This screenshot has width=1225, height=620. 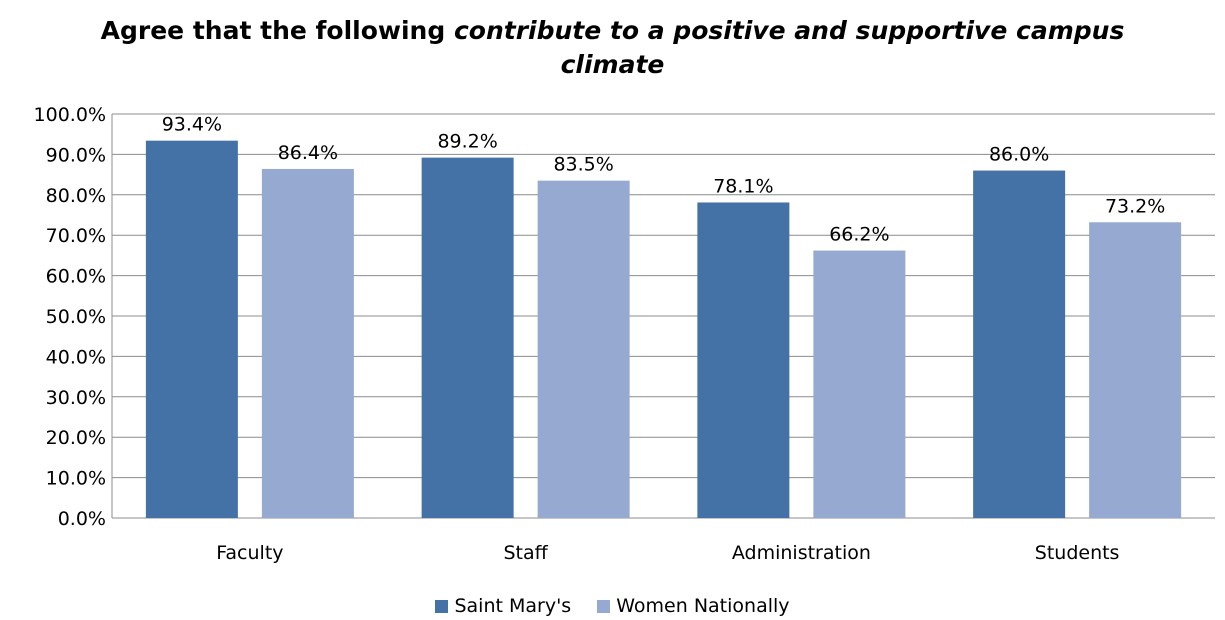 What do you see at coordinates (743, 186) in the screenshot?
I see `data-label-saint-mary-s-administration: 78.1%` at bounding box center [743, 186].